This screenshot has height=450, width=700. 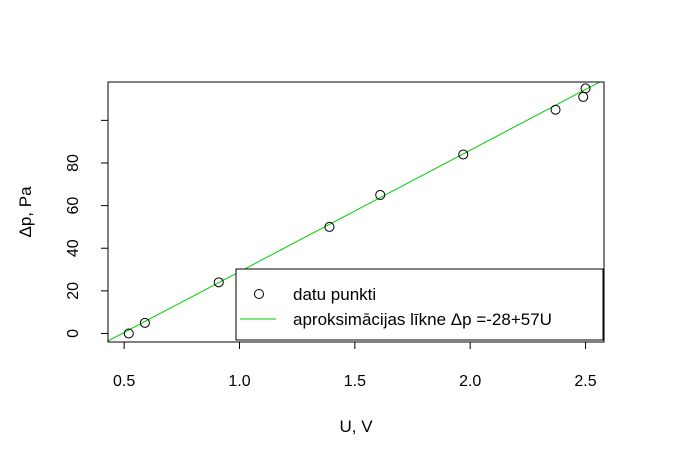 What do you see at coordinates (334, 294) in the screenshot?
I see `legend-label-points: datu punkti` at bounding box center [334, 294].